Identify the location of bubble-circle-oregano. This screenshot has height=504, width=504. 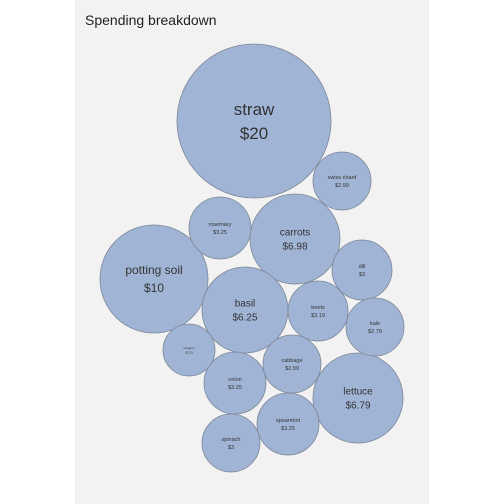
(189, 350).